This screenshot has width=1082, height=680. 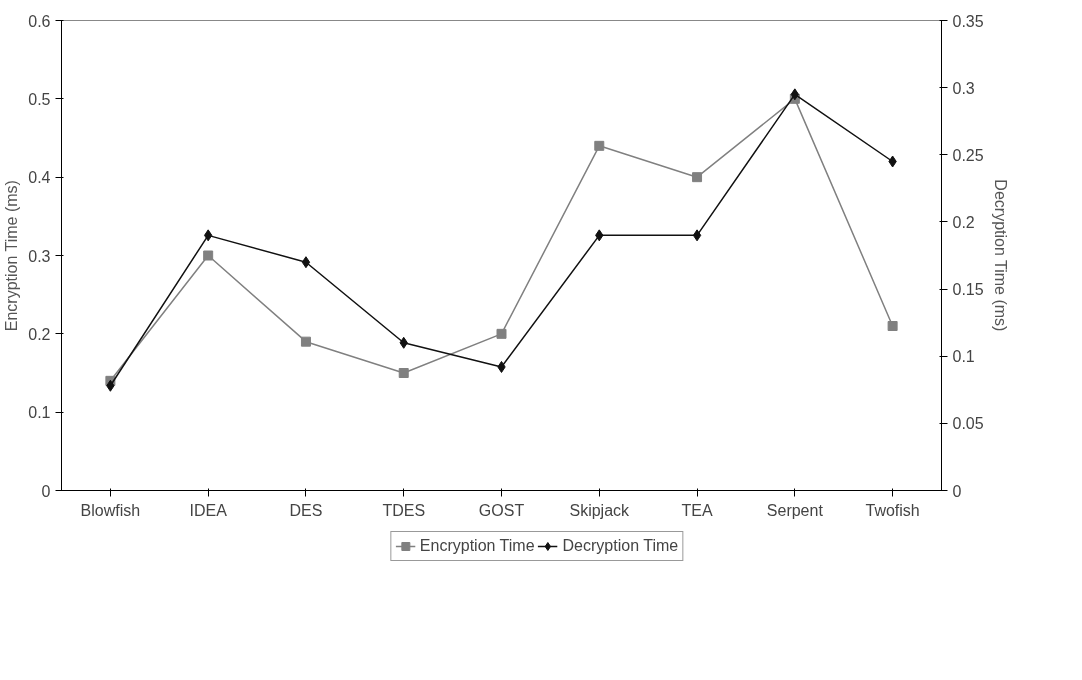 What do you see at coordinates (620, 546) in the screenshot?
I see `legend-label: Decryption Time` at bounding box center [620, 546].